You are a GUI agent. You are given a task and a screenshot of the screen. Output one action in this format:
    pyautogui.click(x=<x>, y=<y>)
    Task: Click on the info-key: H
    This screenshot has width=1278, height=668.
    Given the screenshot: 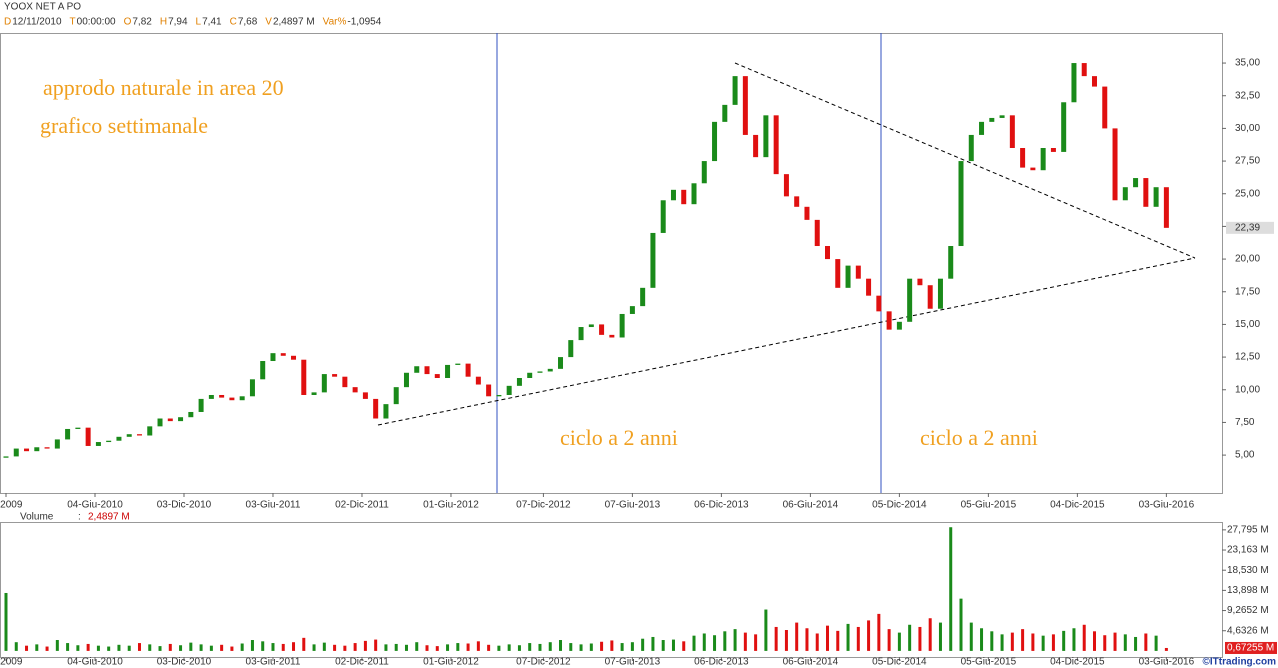 What is the action you would take?
    pyautogui.click(x=163, y=22)
    